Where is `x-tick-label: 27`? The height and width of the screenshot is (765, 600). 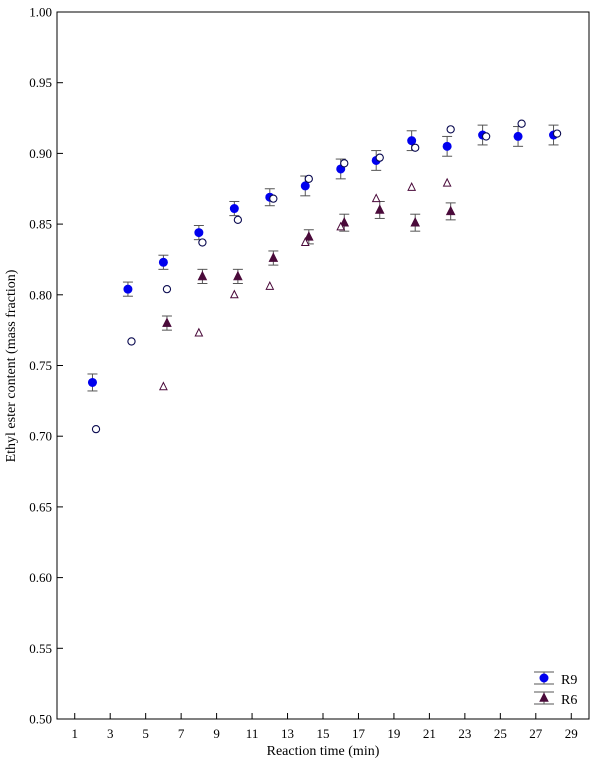 x-tick-label: 27 is located at coordinates (536, 733).